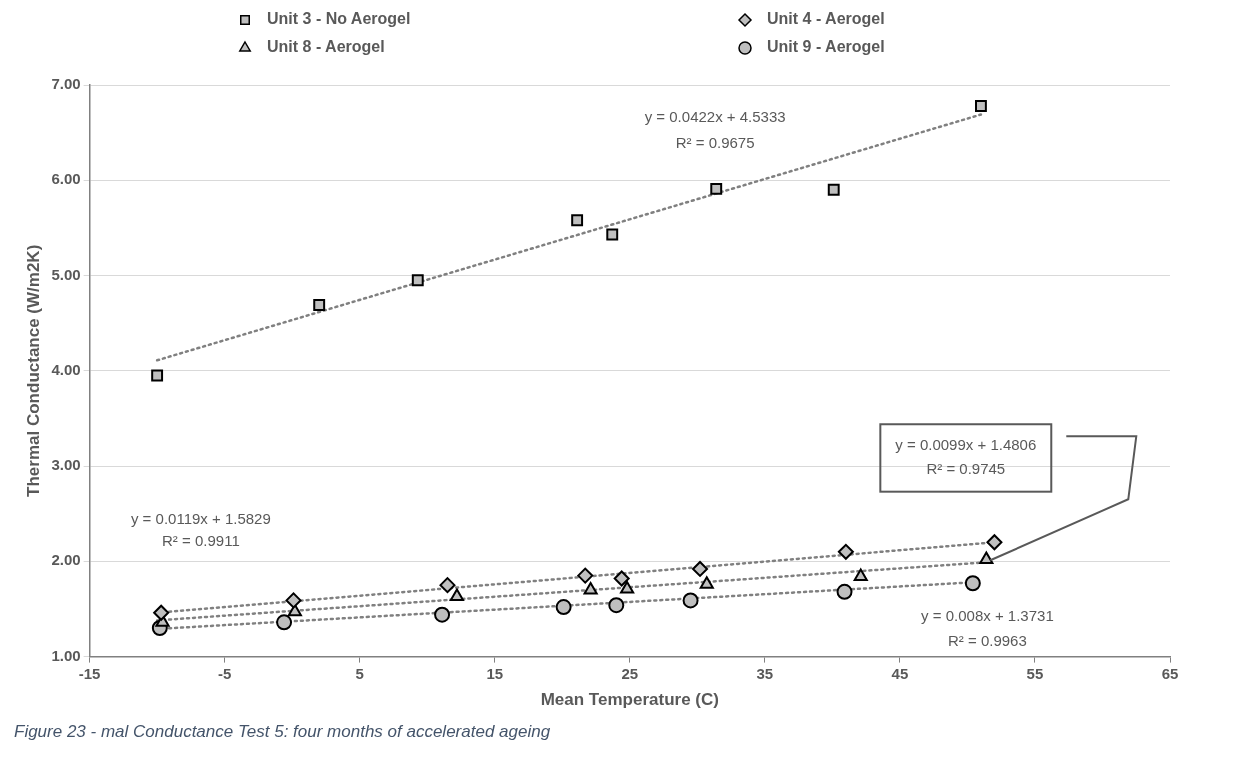 This screenshot has height=781, width=1250. Describe the element at coordinates (1035, 673) in the screenshot. I see `x-tick-label: 55` at that location.